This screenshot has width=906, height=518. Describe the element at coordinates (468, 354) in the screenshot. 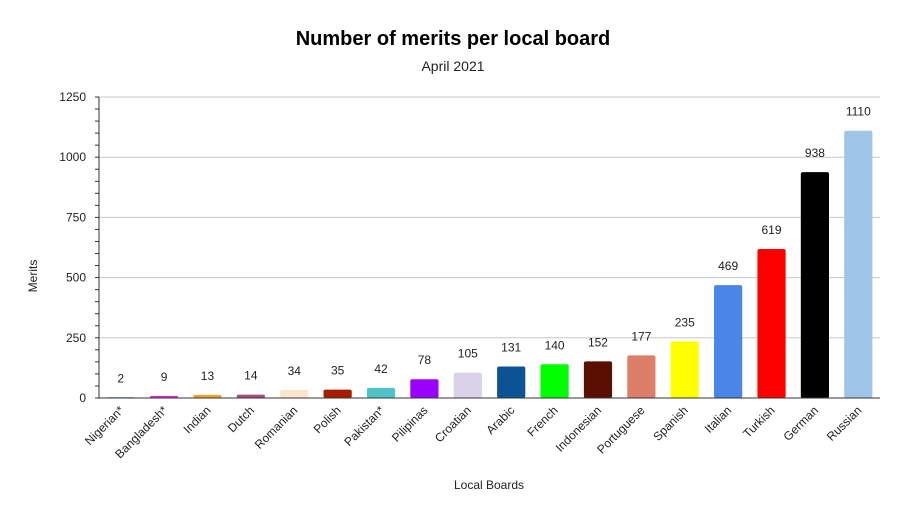

I see `data-label: 105` at that location.